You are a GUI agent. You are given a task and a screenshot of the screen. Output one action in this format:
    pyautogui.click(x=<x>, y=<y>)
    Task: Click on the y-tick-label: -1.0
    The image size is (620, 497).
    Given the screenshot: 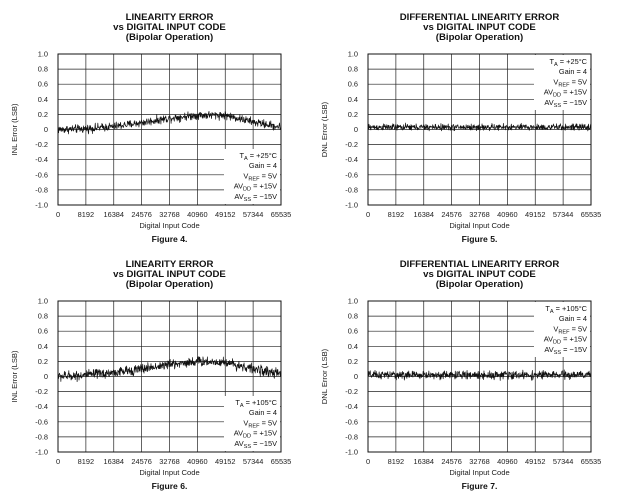 What is the action you would take?
    pyautogui.click(x=351, y=205)
    